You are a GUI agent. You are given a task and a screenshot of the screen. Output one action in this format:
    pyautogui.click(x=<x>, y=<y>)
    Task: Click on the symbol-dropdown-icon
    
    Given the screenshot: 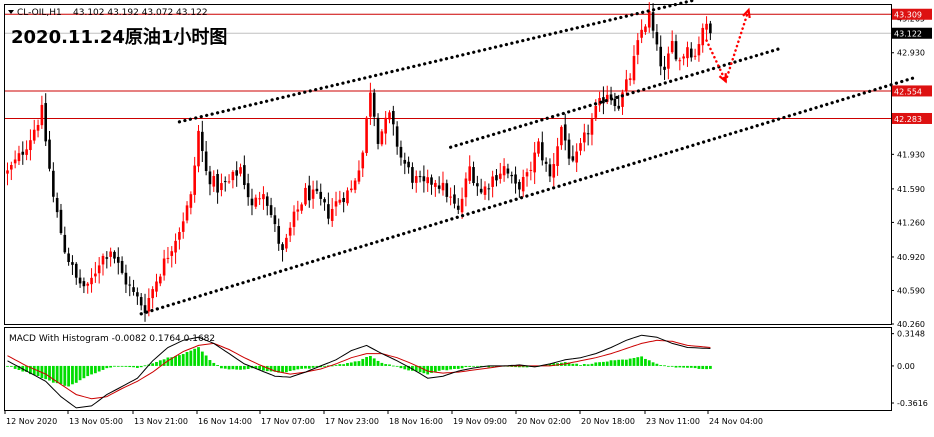 What is the action you would take?
    pyautogui.click(x=11, y=12)
    